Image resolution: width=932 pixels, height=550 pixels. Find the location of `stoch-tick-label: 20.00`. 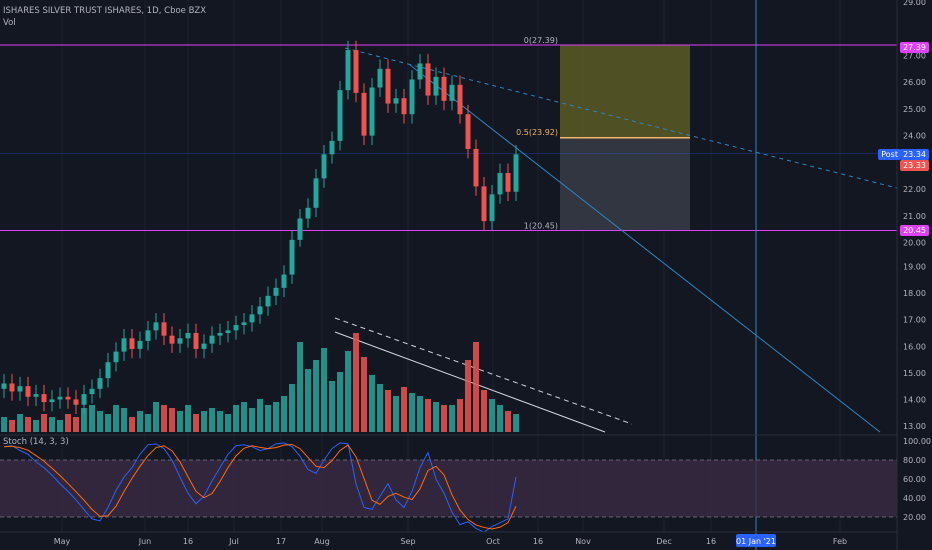

stoch-tick-label: 20.00 is located at coordinates (914, 517).